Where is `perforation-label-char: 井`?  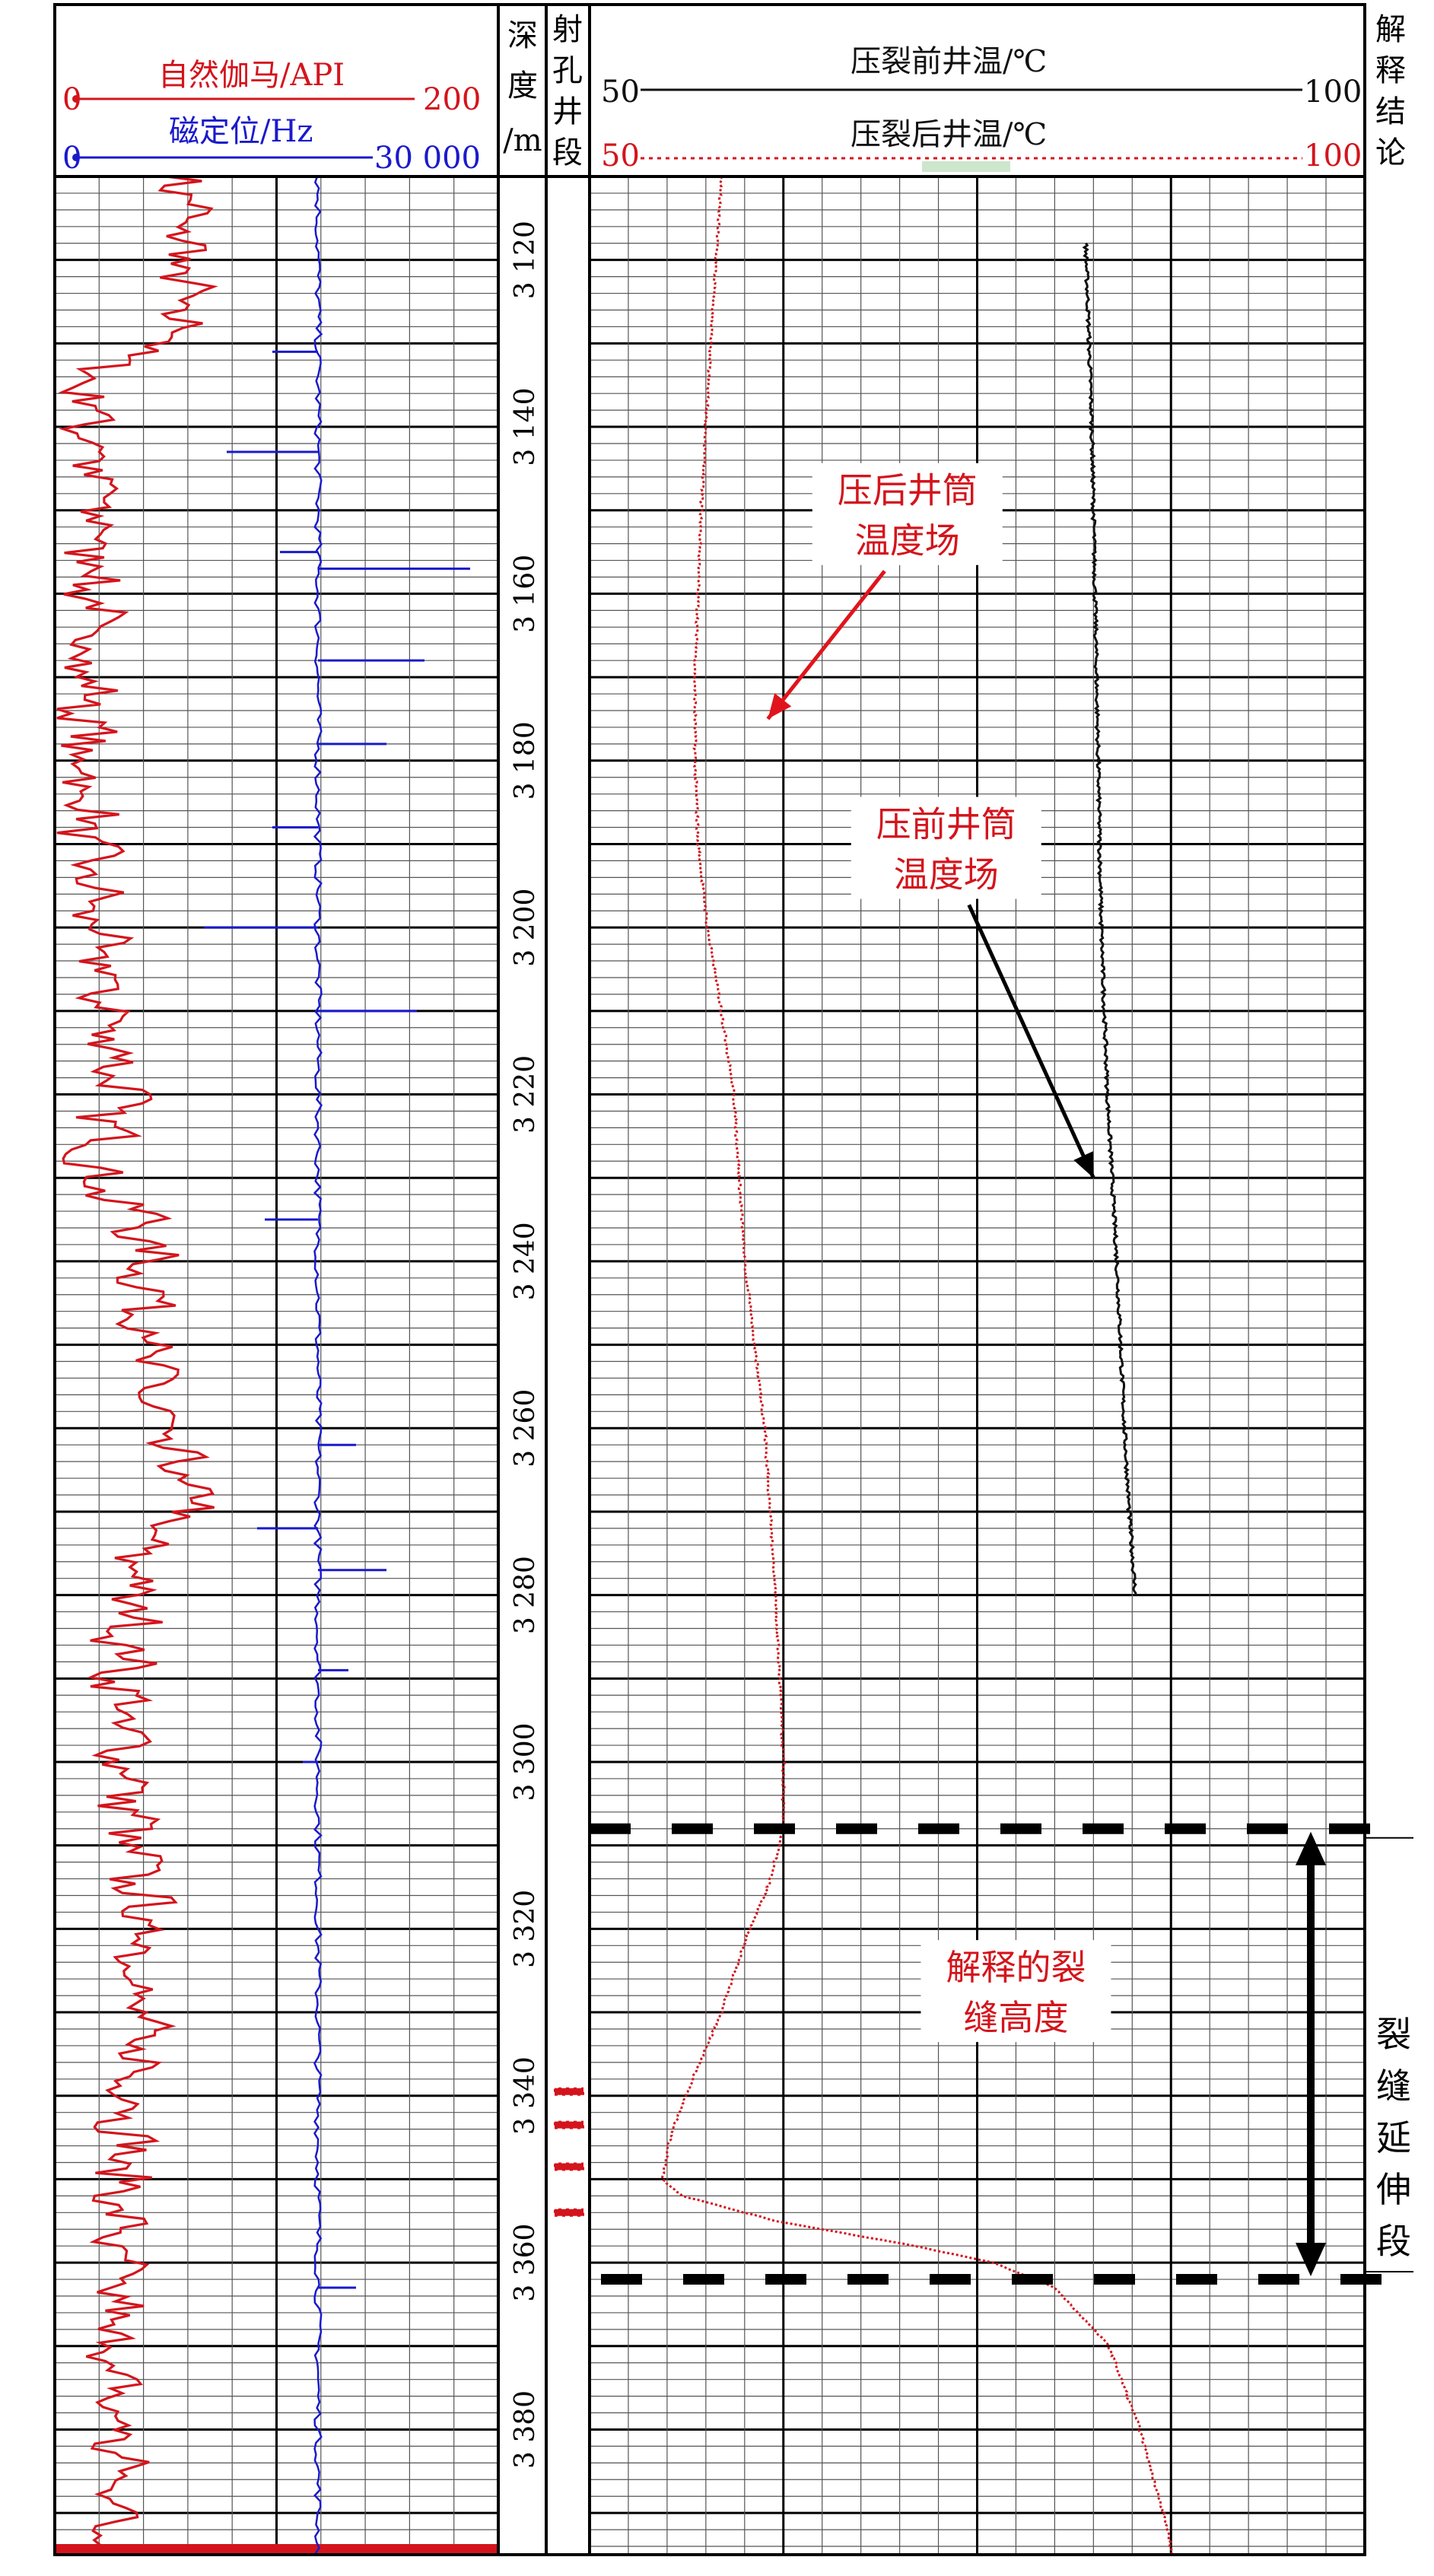
perforation-label-char: 井 is located at coordinates (567, 112).